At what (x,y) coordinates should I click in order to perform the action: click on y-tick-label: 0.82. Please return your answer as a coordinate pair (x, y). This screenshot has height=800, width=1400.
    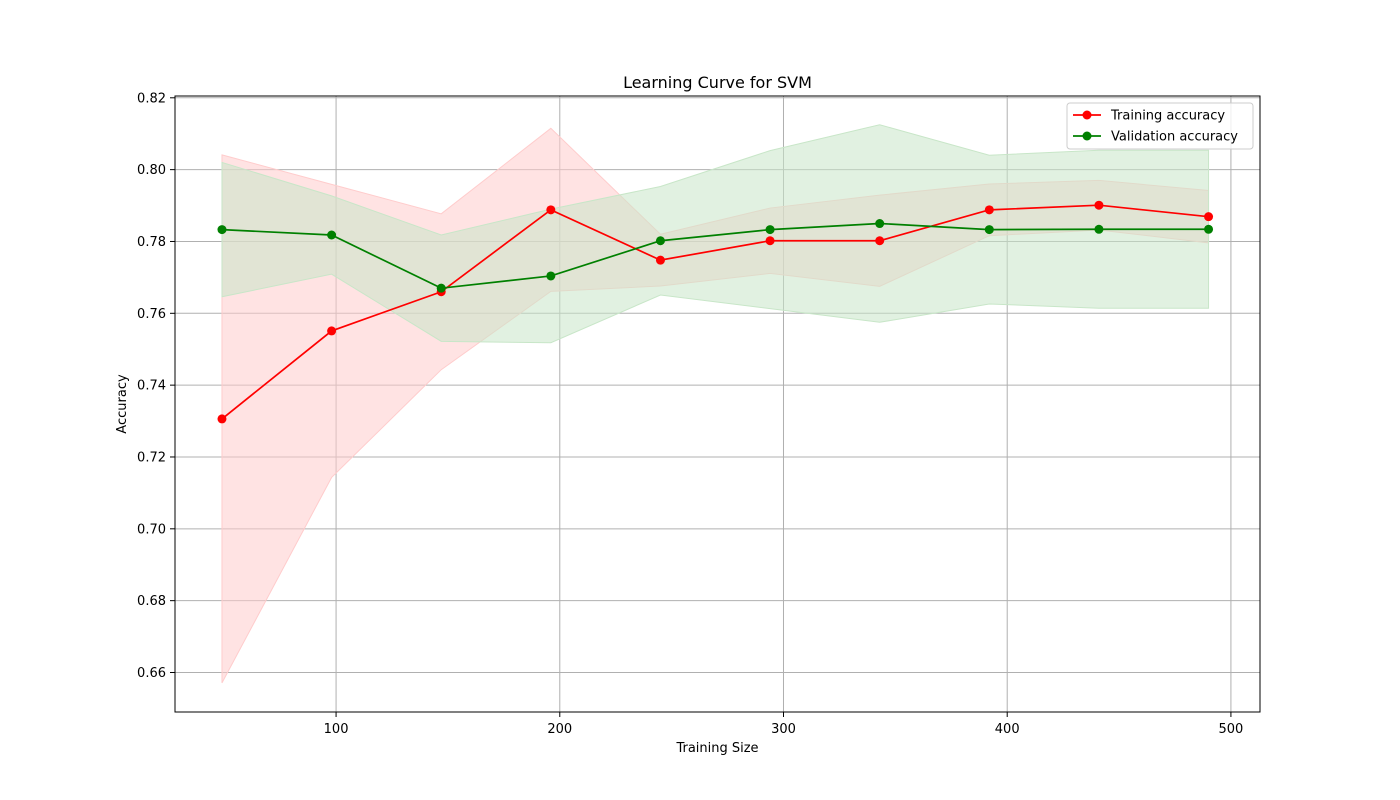
    Looking at the image, I should click on (151, 98).